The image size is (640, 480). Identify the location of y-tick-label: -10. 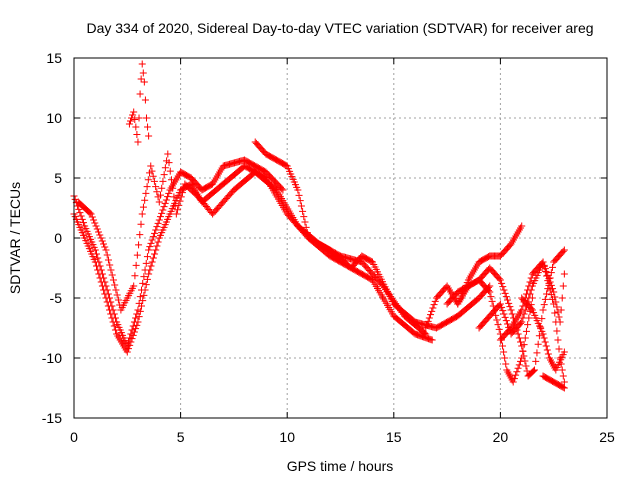
(52, 358).